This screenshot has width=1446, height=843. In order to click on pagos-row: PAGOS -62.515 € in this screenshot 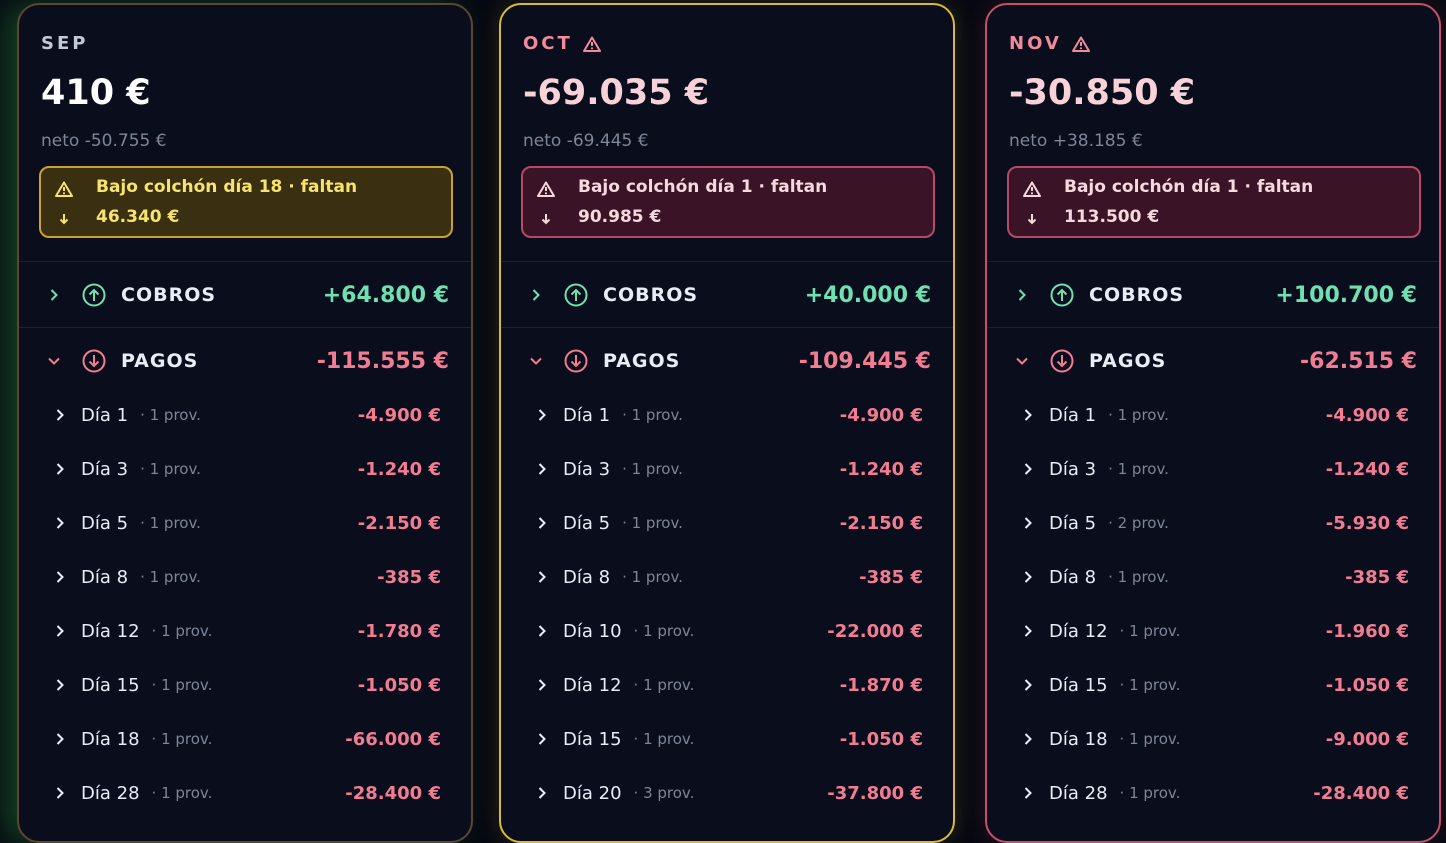, I will do `click(1213, 361)`.